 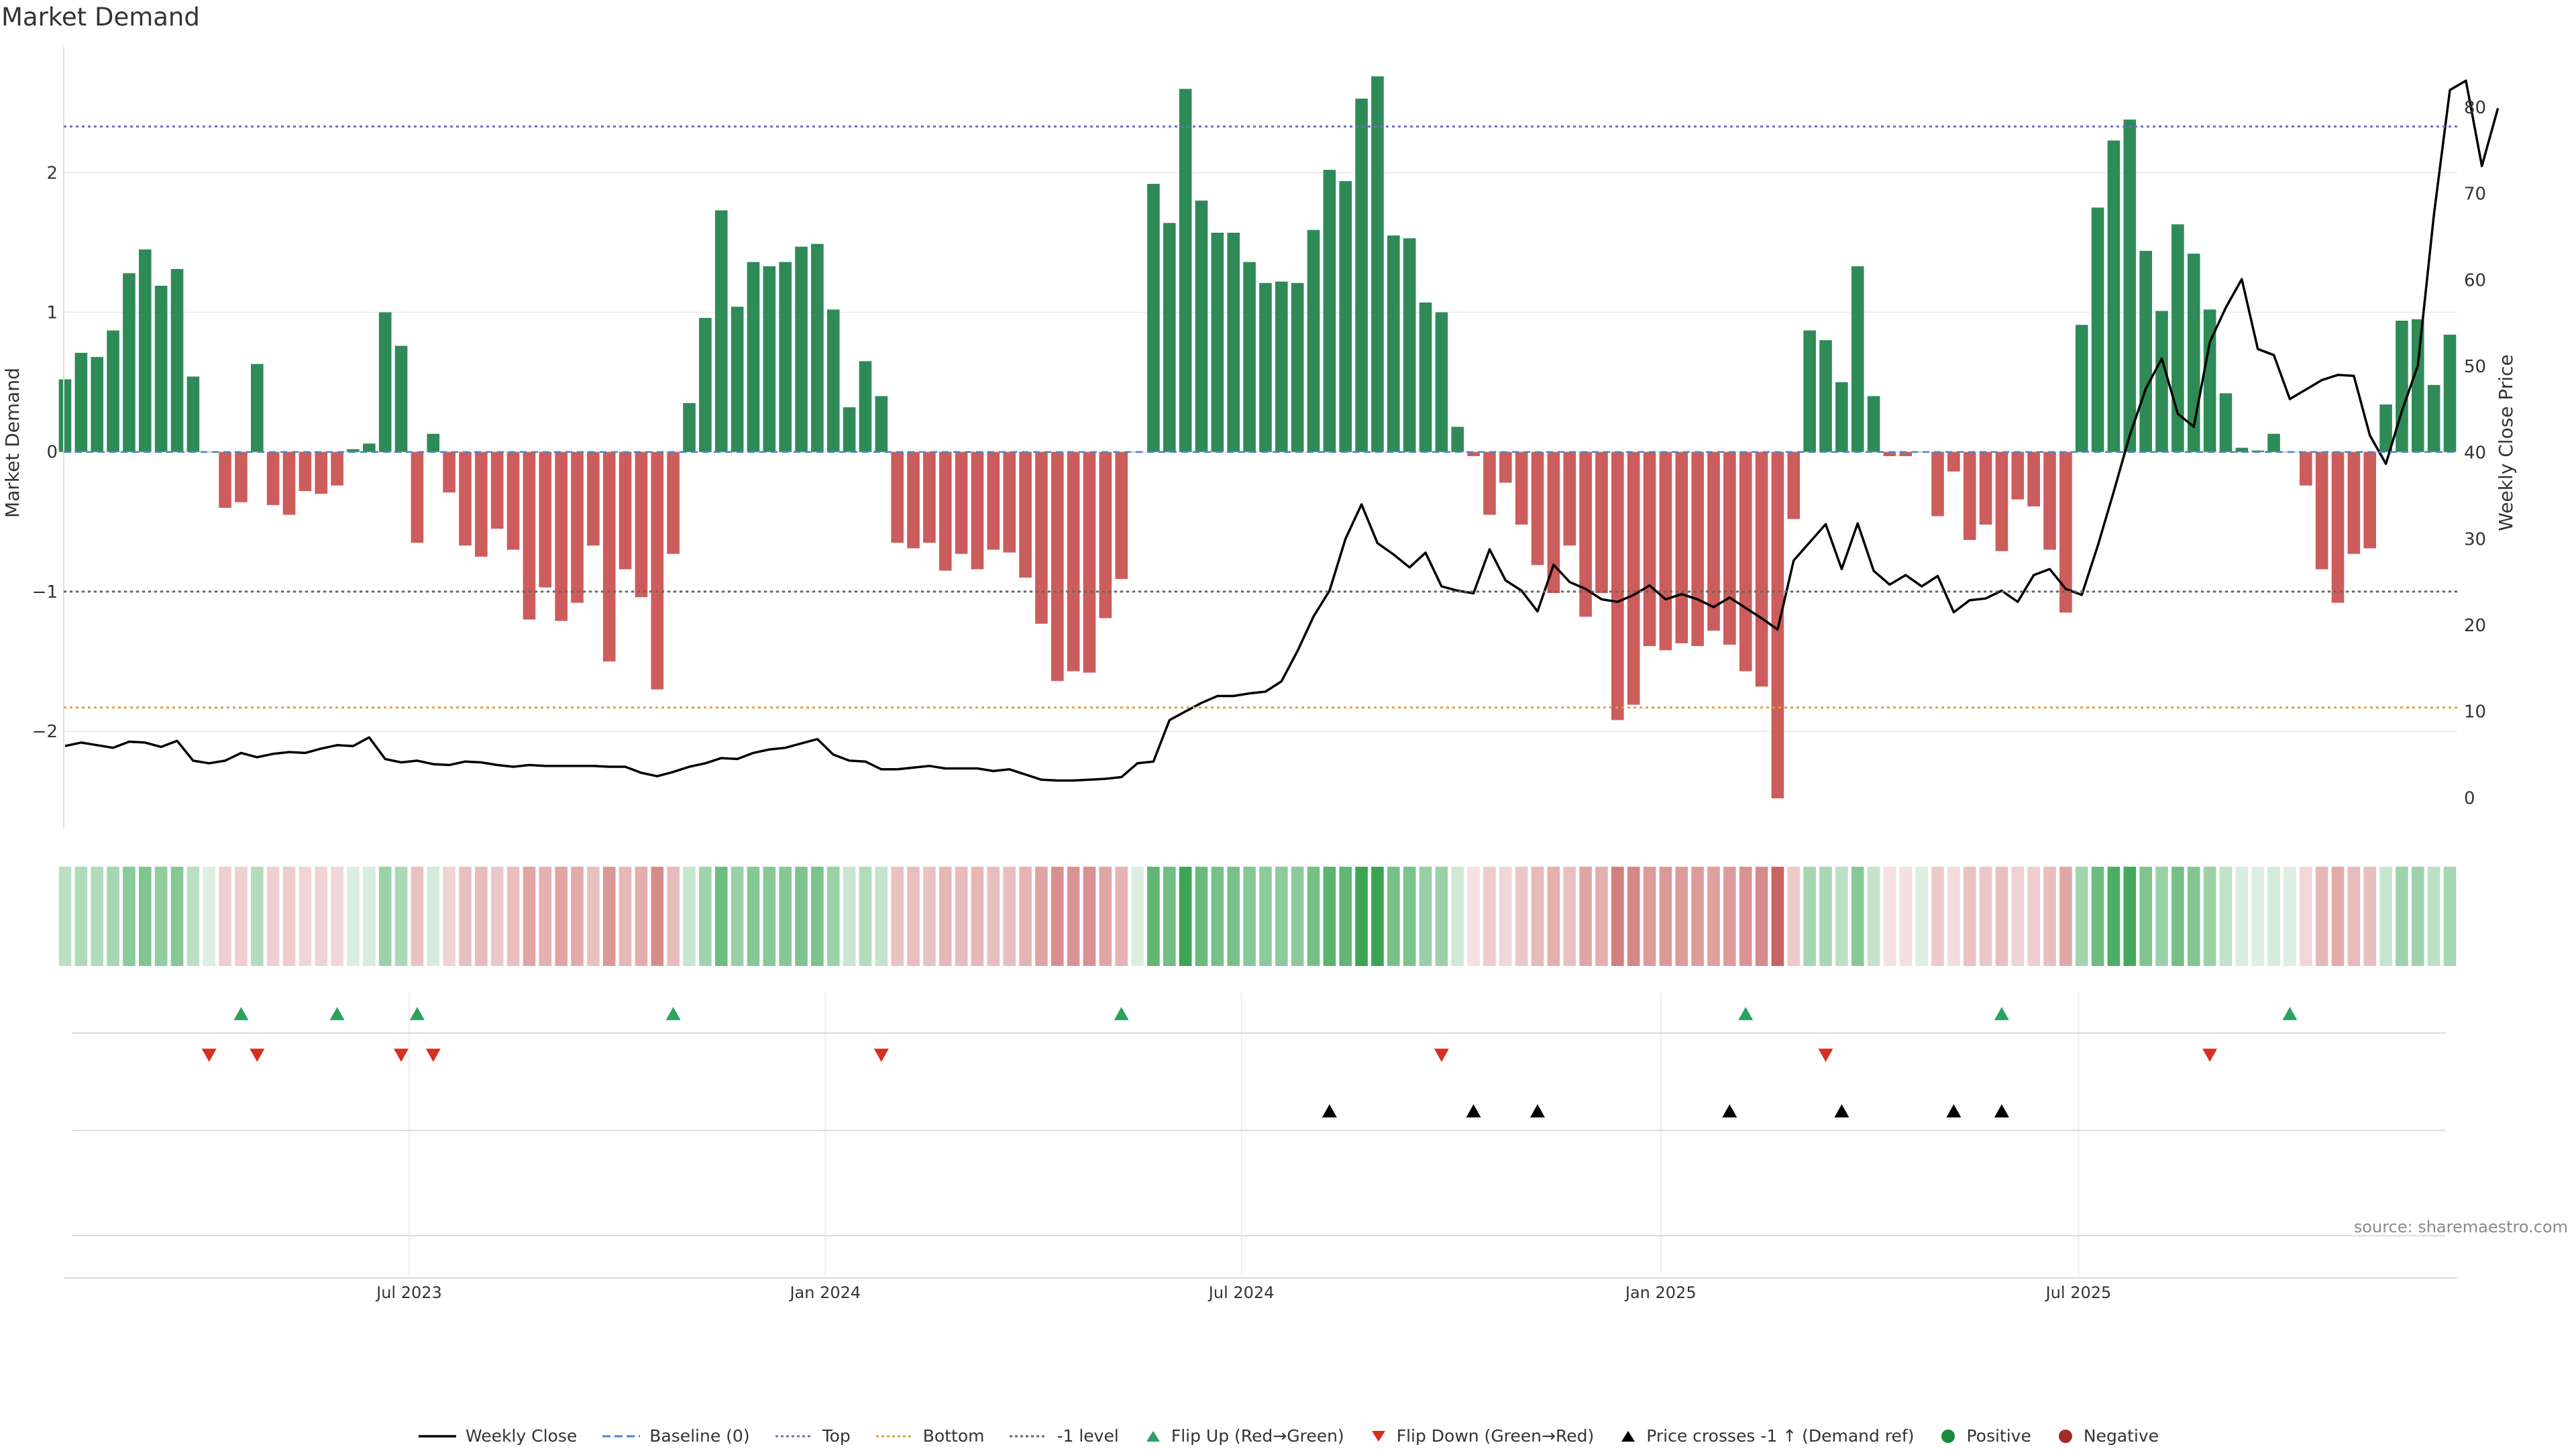 I want to click on y-tick-label-right: 20, so click(x=2475, y=626).